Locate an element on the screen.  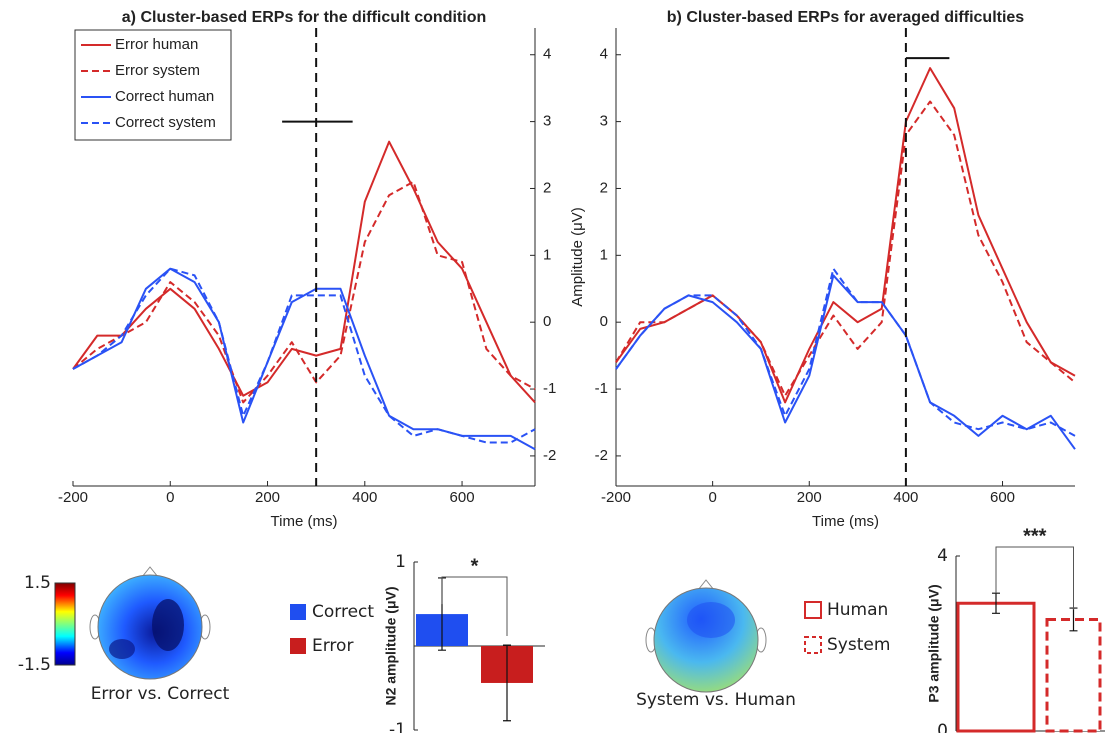
legend-label: Correct system is located at coordinates (165, 122).